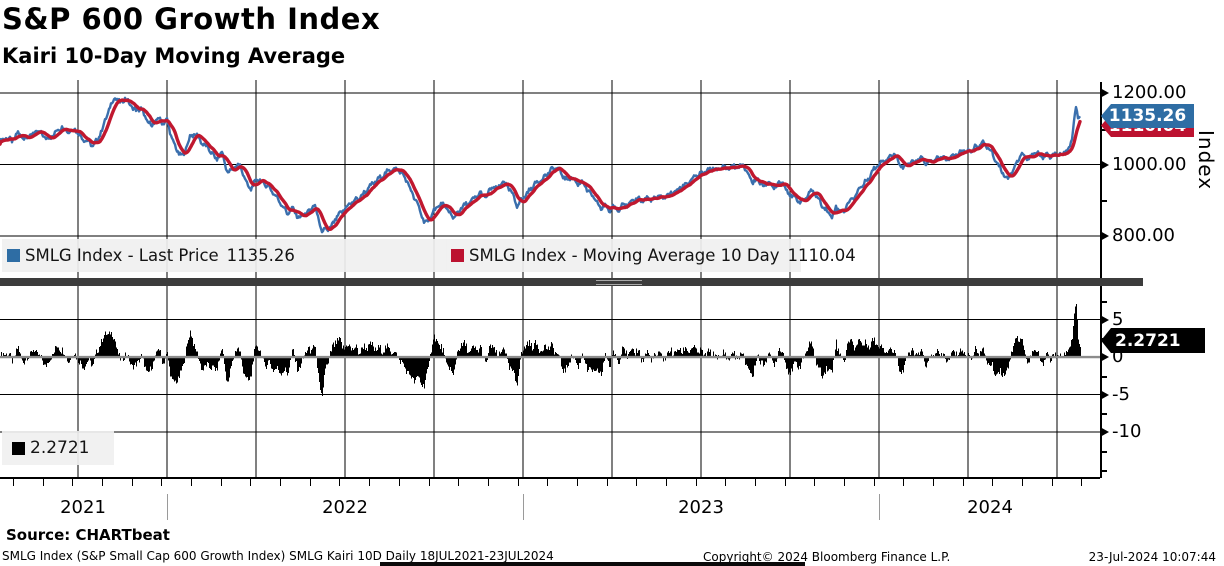 The width and height of the screenshot is (1224, 566). I want to click on x-axis-year-label: 2023, so click(701, 507).